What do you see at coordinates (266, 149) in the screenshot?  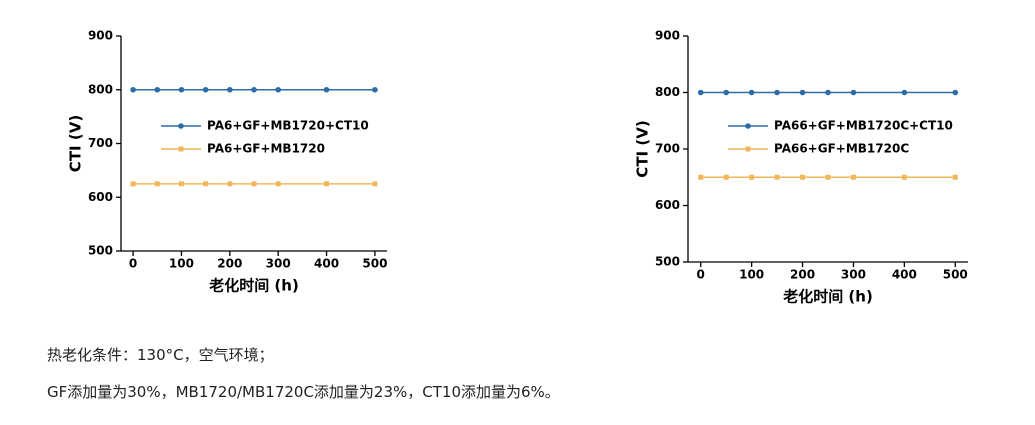 I see `legend-label: PA6+GF+MB1720` at bounding box center [266, 149].